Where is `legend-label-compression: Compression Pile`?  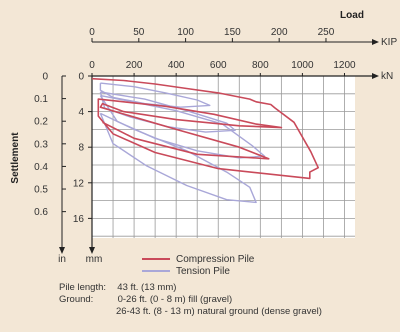
legend-label-compression: Compression Pile is located at coordinates (215, 259).